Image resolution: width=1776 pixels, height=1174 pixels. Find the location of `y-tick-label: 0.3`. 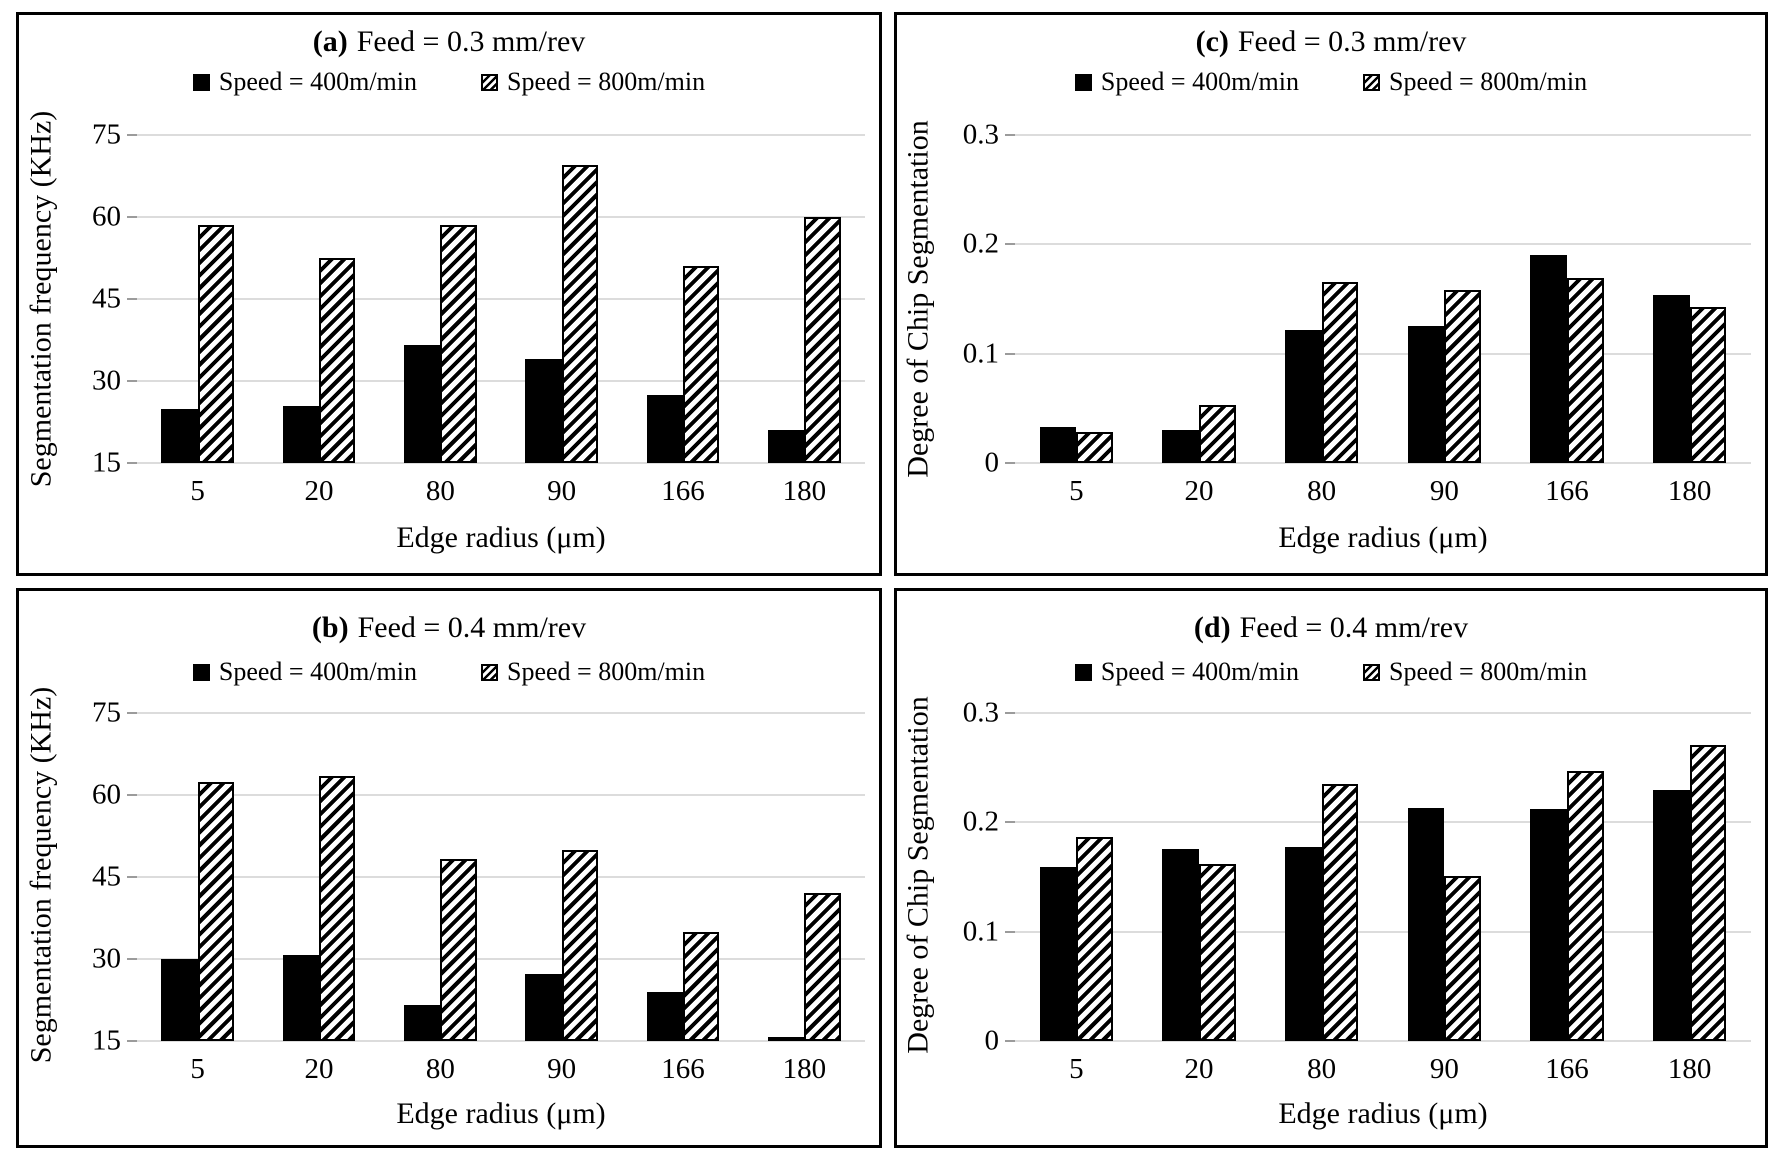

y-tick-label: 0.3 is located at coordinates (980, 712).